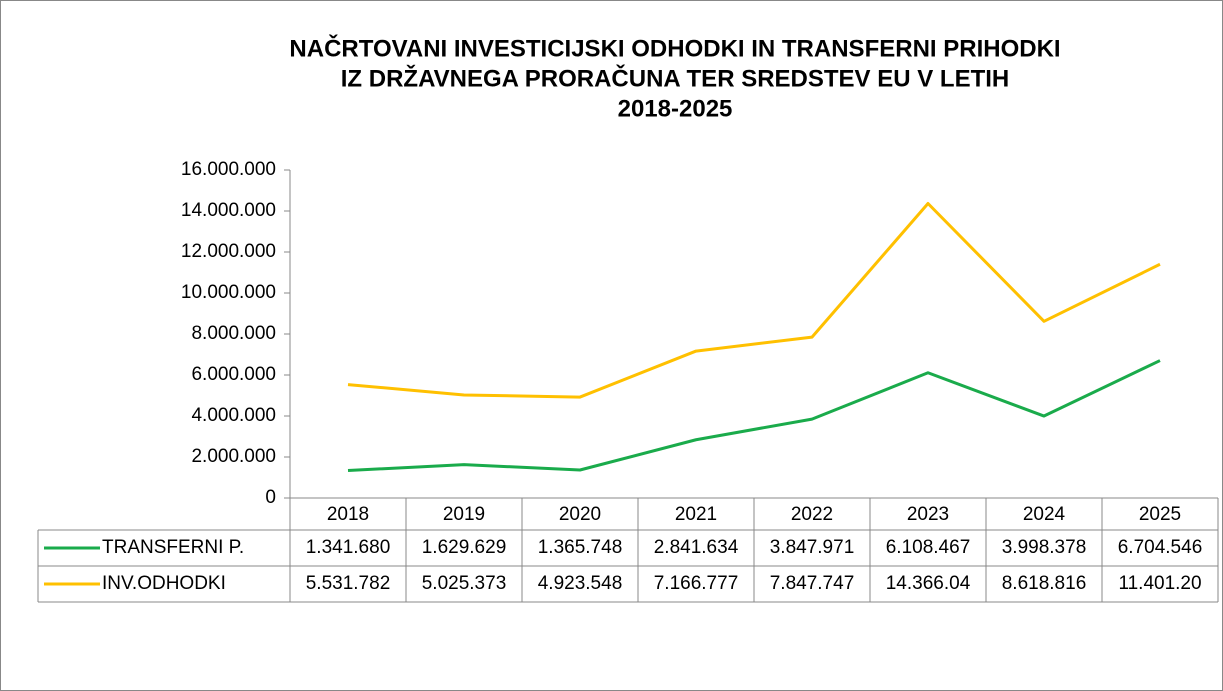 This screenshot has height=691, width=1223. What do you see at coordinates (348, 547) in the screenshot?
I see `table-value: 1.341.680` at bounding box center [348, 547].